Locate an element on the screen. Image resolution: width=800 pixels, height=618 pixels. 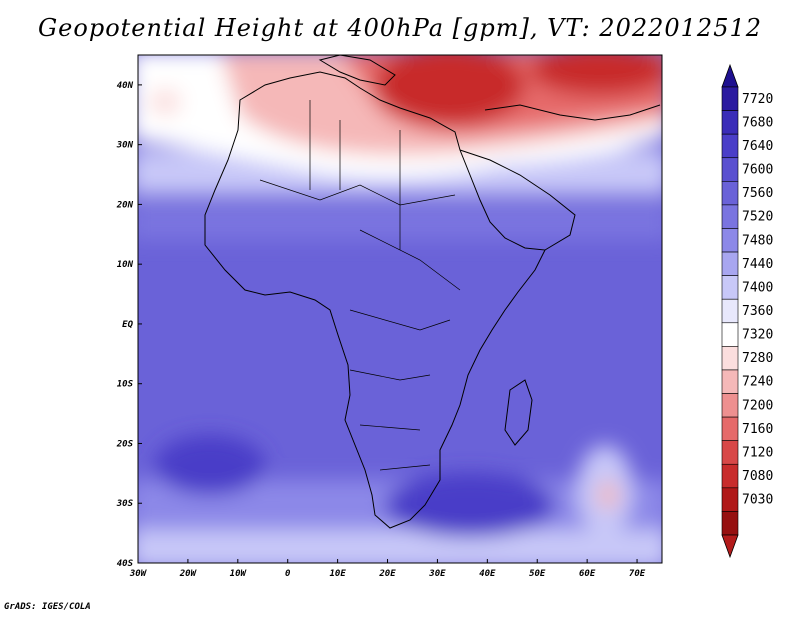
colorbar-level-label: 7400 is located at coordinates (757, 287).